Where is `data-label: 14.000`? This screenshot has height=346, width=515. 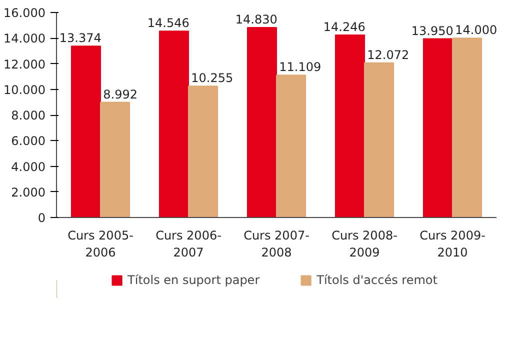
data-label: 14.000 is located at coordinates (476, 30).